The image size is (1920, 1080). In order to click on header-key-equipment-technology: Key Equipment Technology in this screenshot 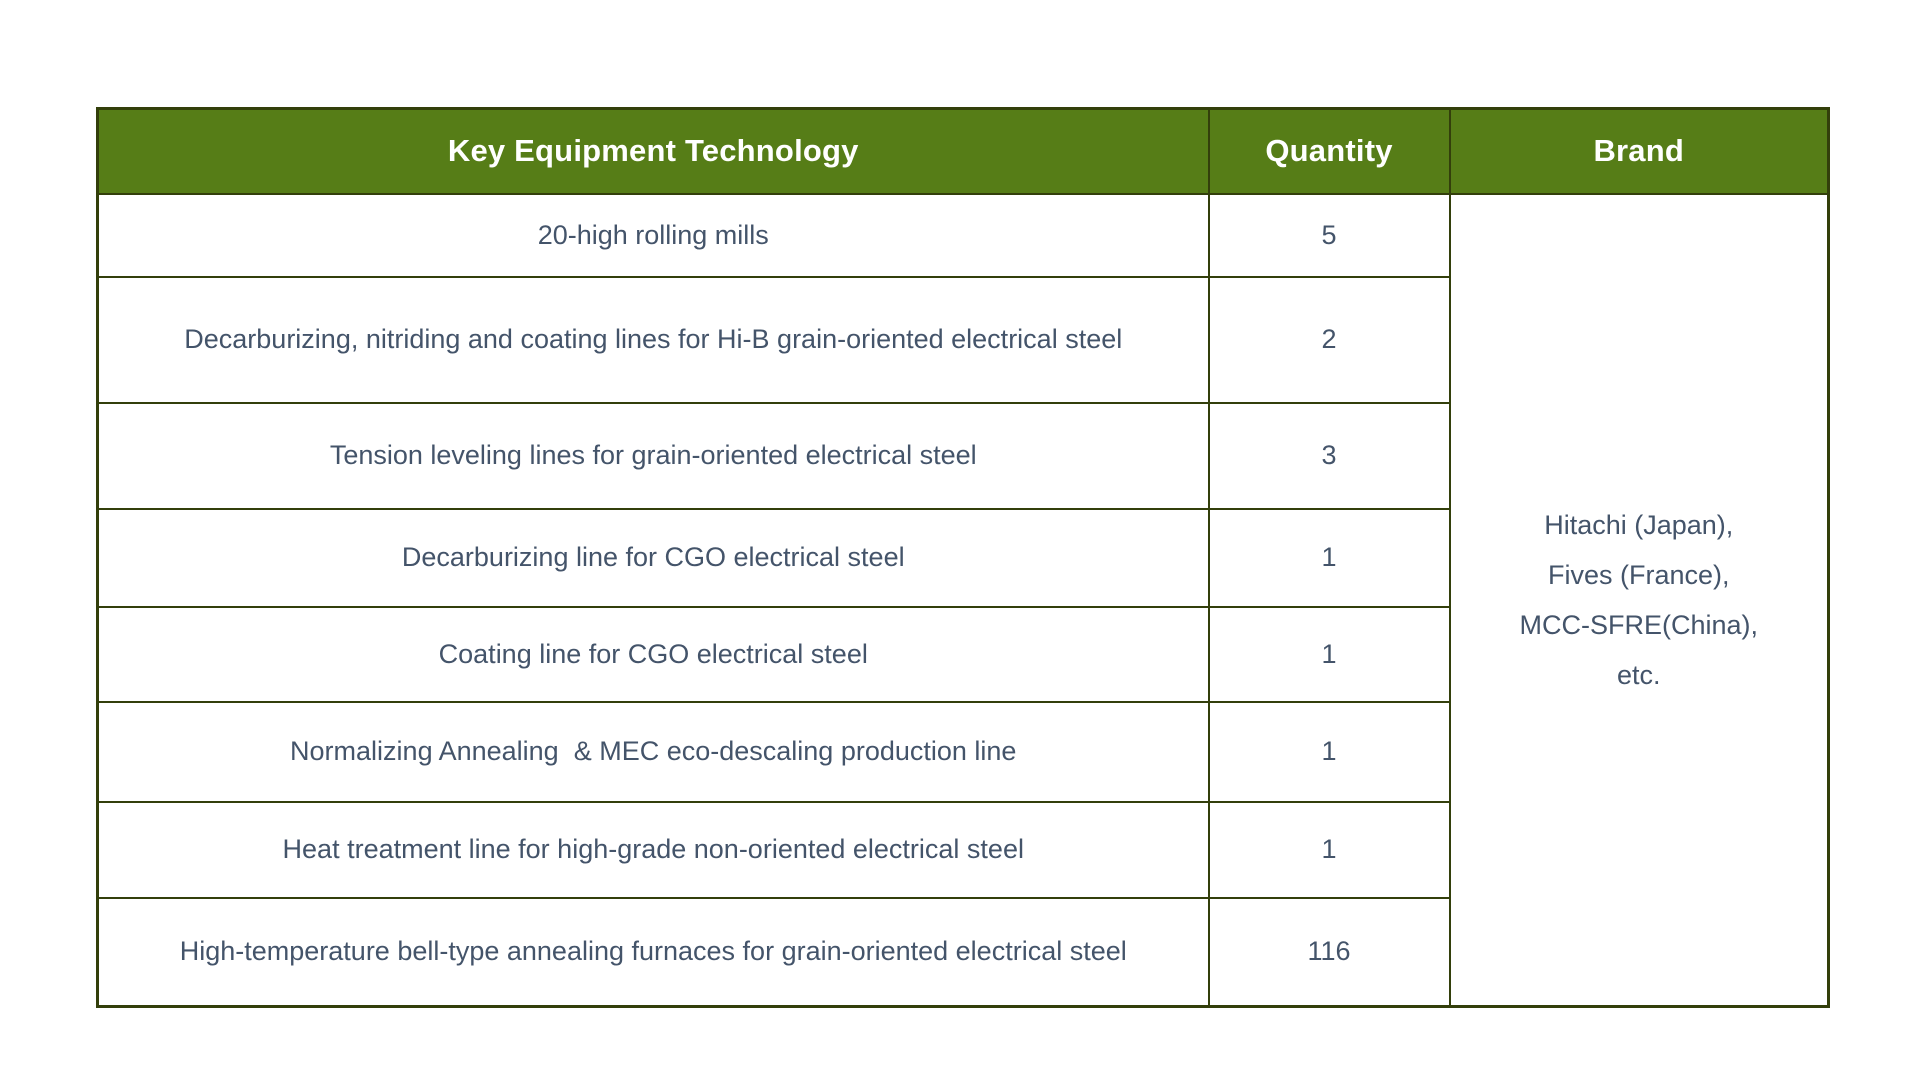, I will do `click(653, 151)`.